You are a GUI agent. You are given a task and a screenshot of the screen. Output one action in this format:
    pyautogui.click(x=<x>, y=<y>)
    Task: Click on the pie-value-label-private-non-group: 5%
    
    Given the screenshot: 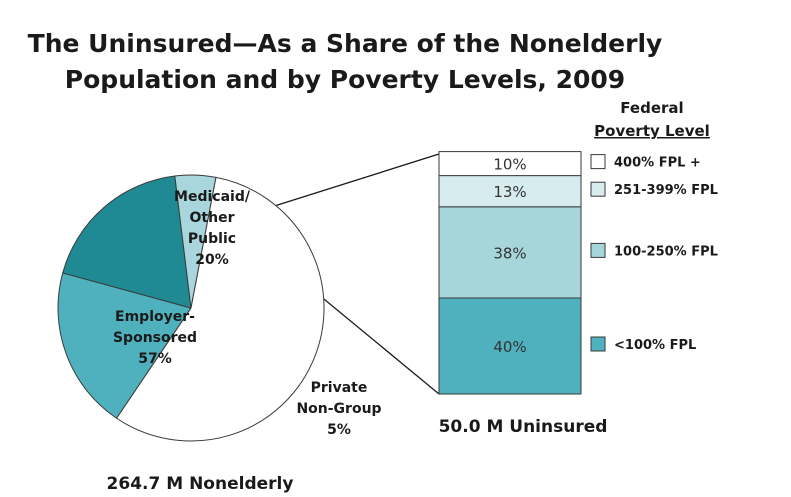 What is the action you would take?
    pyautogui.click(x=339, y=430)
    